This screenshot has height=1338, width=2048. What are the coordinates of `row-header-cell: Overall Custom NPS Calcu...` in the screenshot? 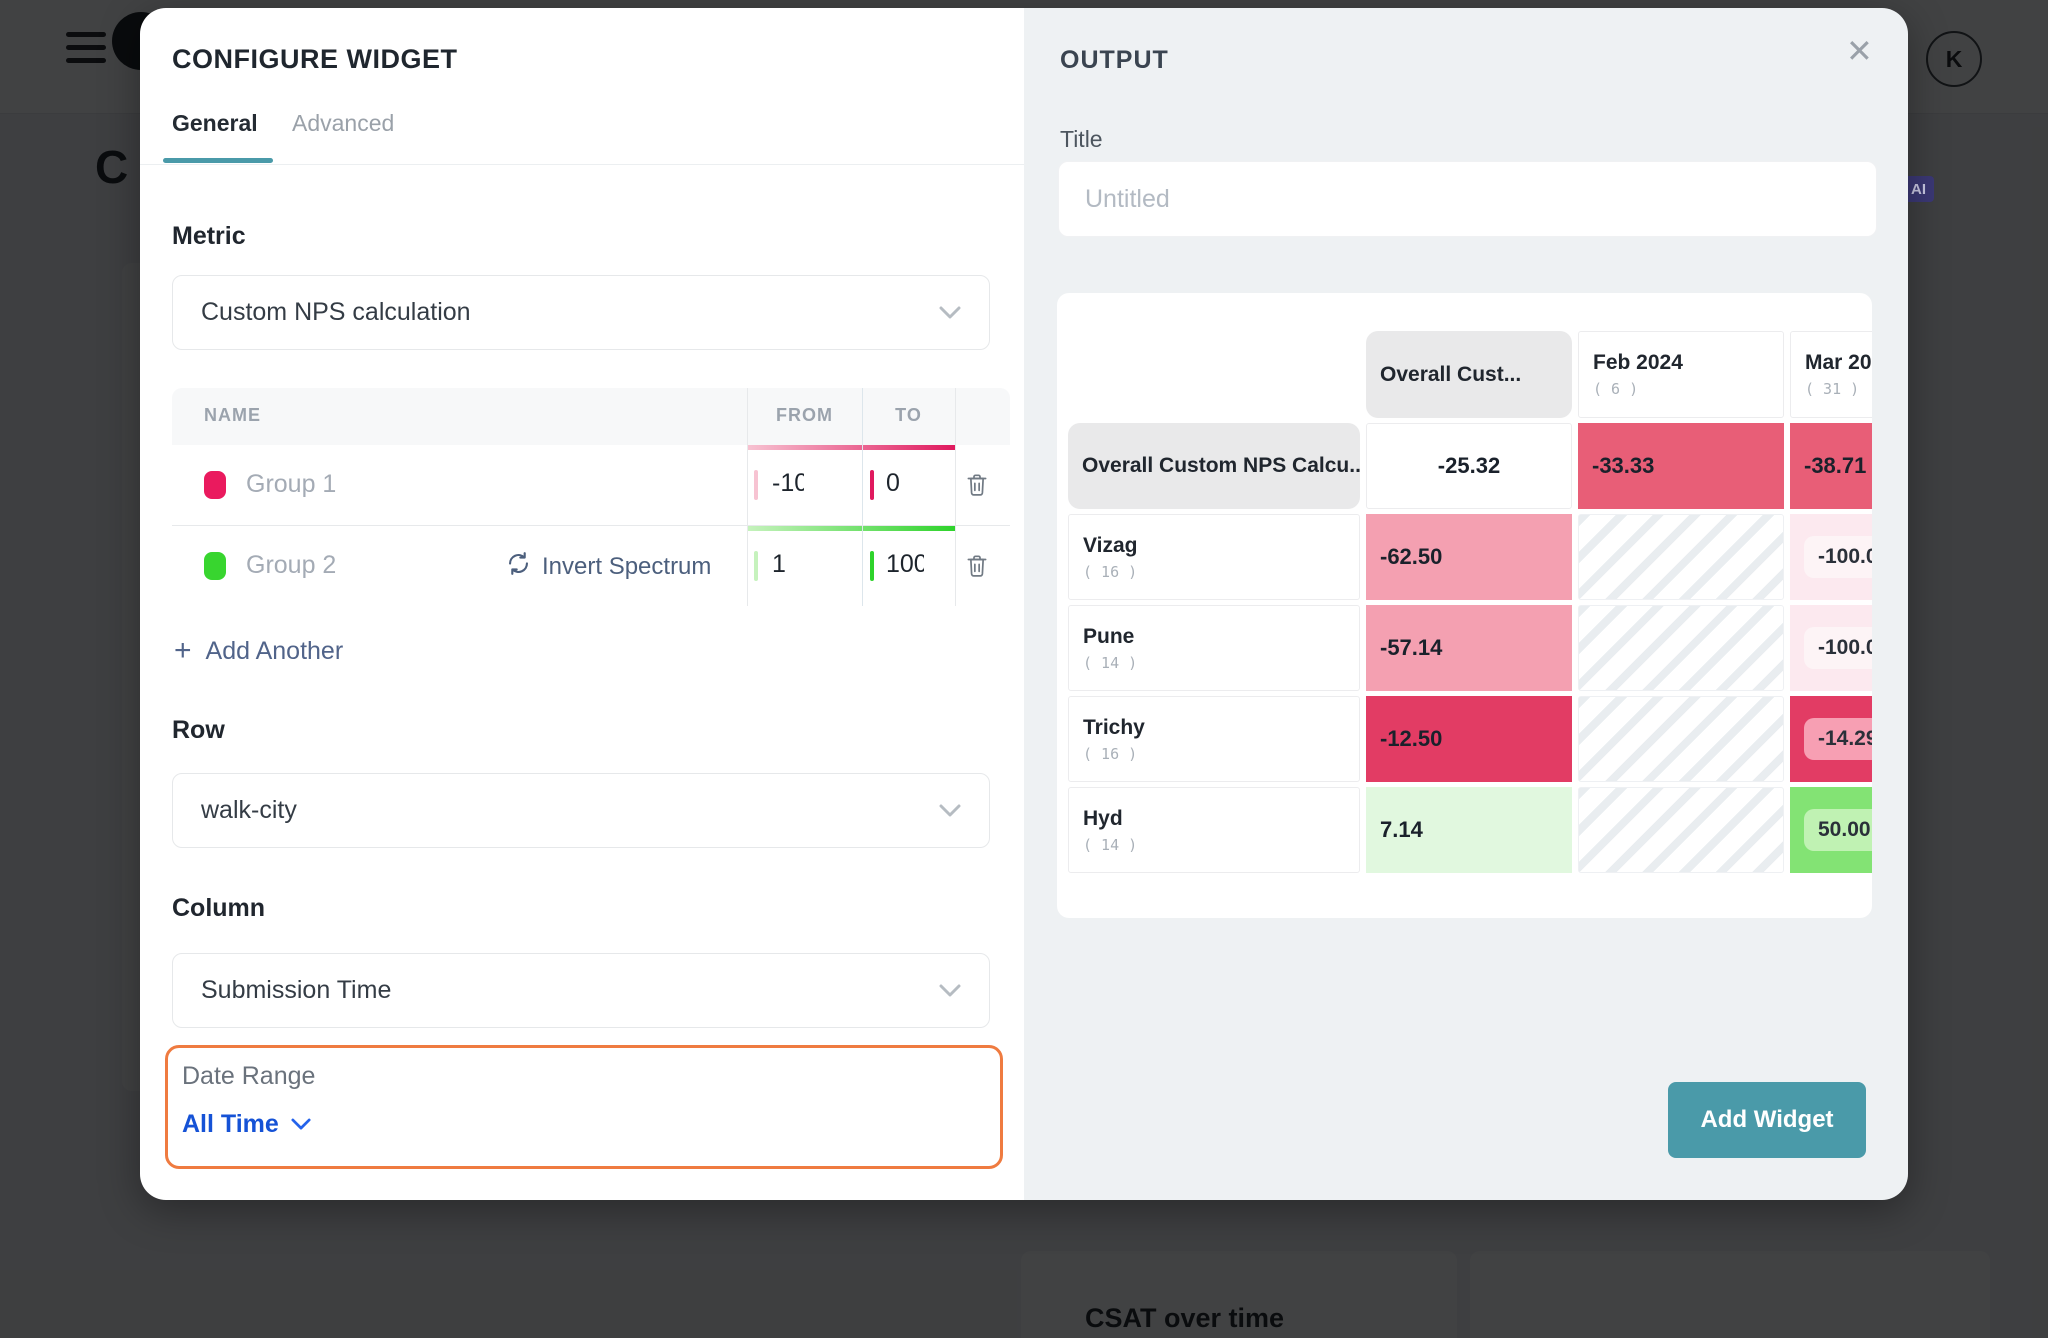 It's located at (1214, 466).